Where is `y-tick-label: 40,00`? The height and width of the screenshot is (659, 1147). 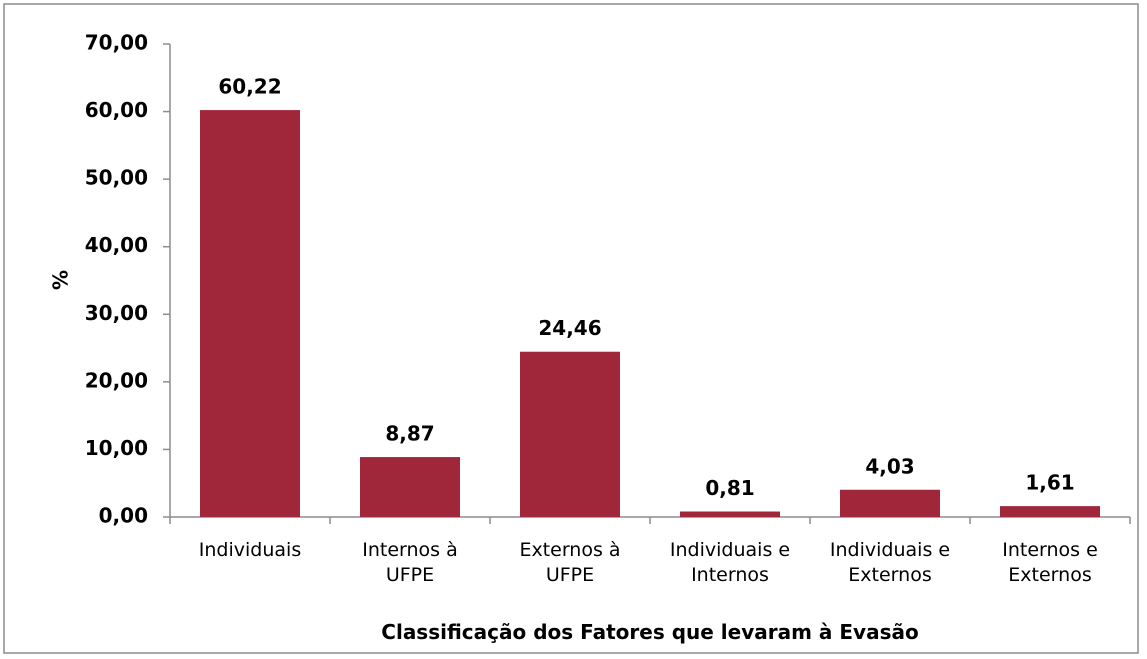
y-tick-label: 40,00 is located at coordinates (116, 245).